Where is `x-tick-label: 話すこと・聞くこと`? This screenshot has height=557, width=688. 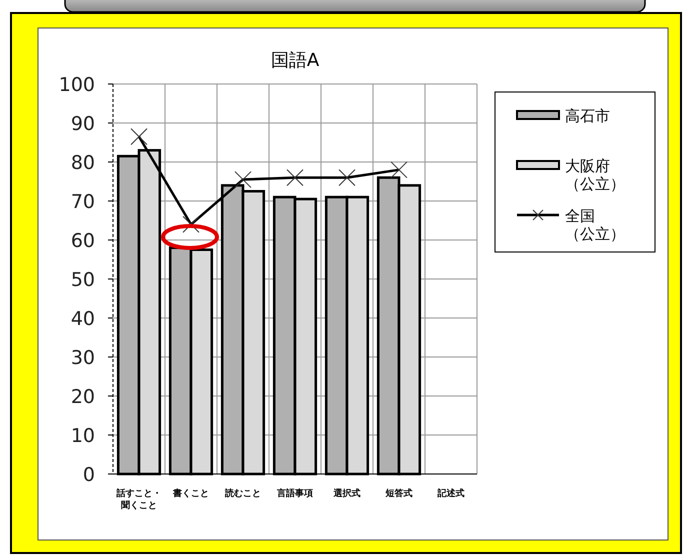
x-tick-label: 話すこと・聞くこと is located at coordinates (139, 499).